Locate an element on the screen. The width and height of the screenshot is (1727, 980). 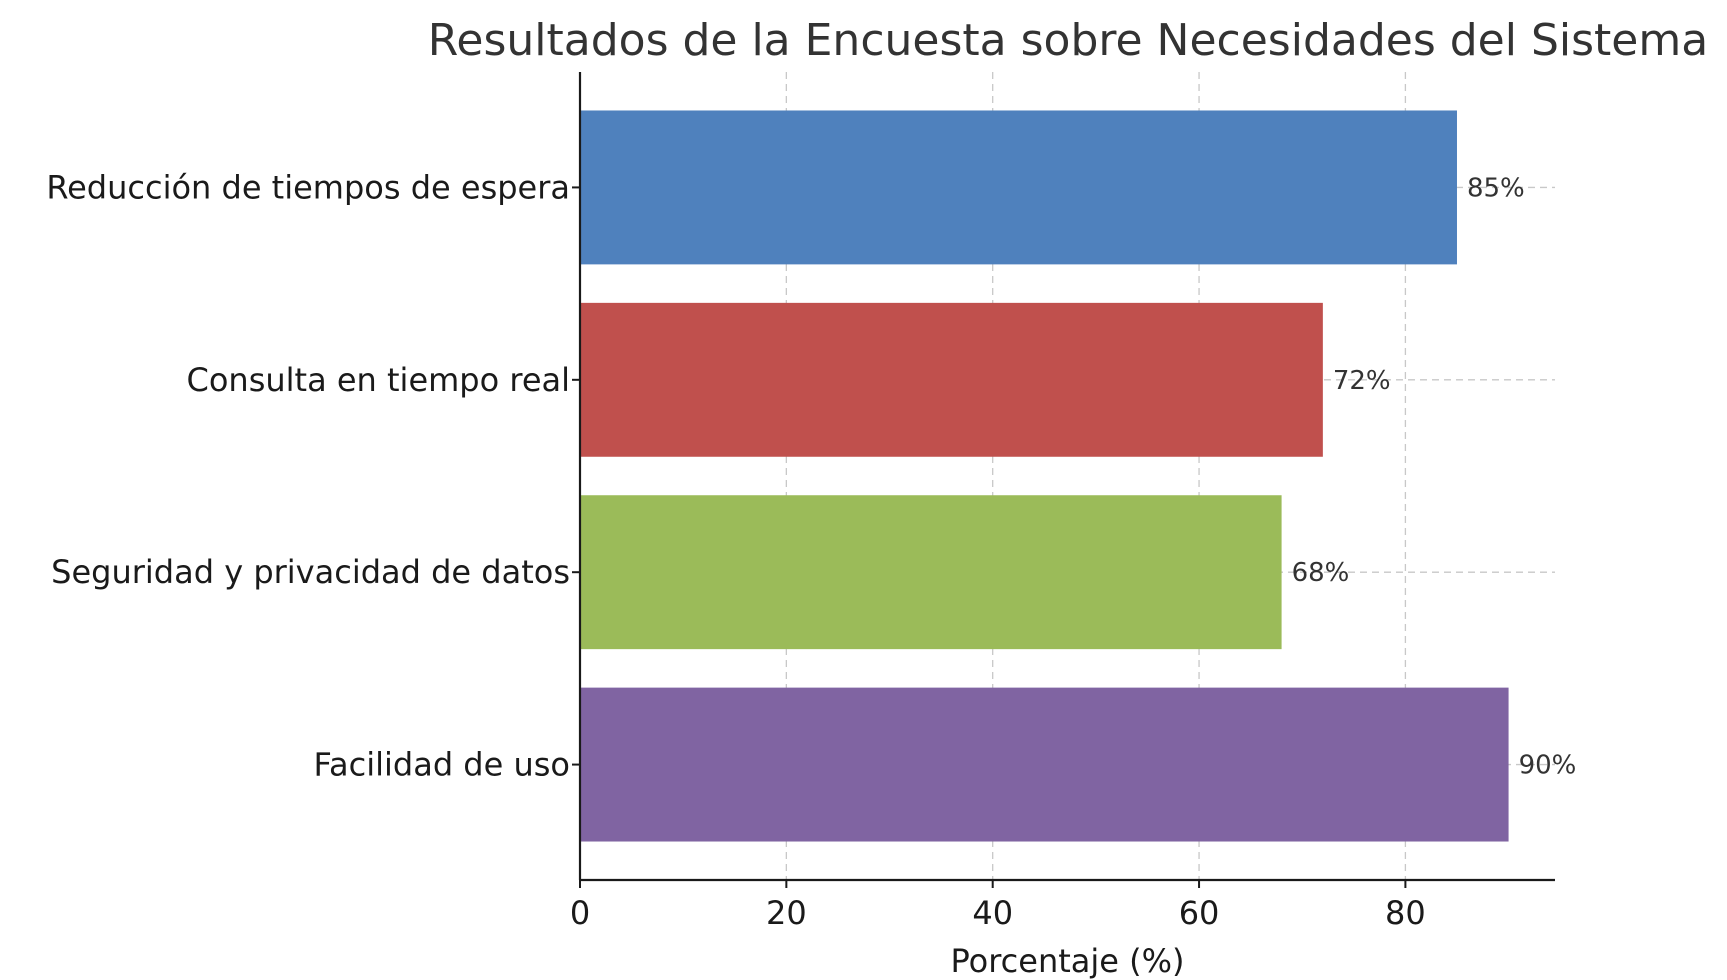
data-label: 90% is located at coordinates (1548, 766).